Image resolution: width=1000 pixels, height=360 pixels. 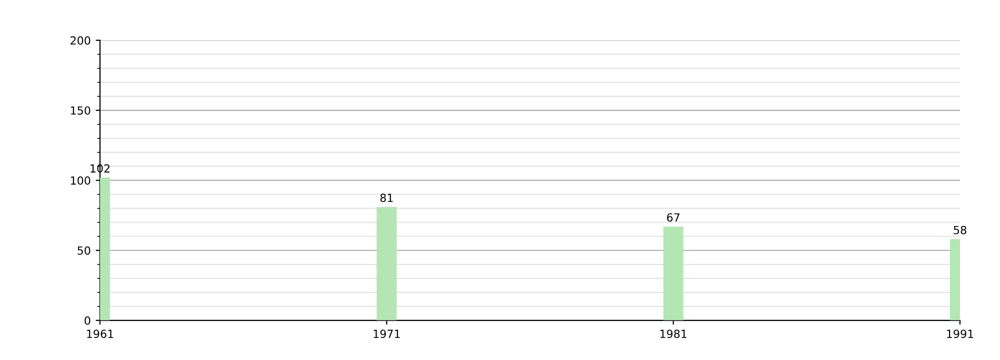 What do you see at coordinates (80, 110) in the screenshot?
I see `y-tick-label: 150` at bounding box center [80, 110].